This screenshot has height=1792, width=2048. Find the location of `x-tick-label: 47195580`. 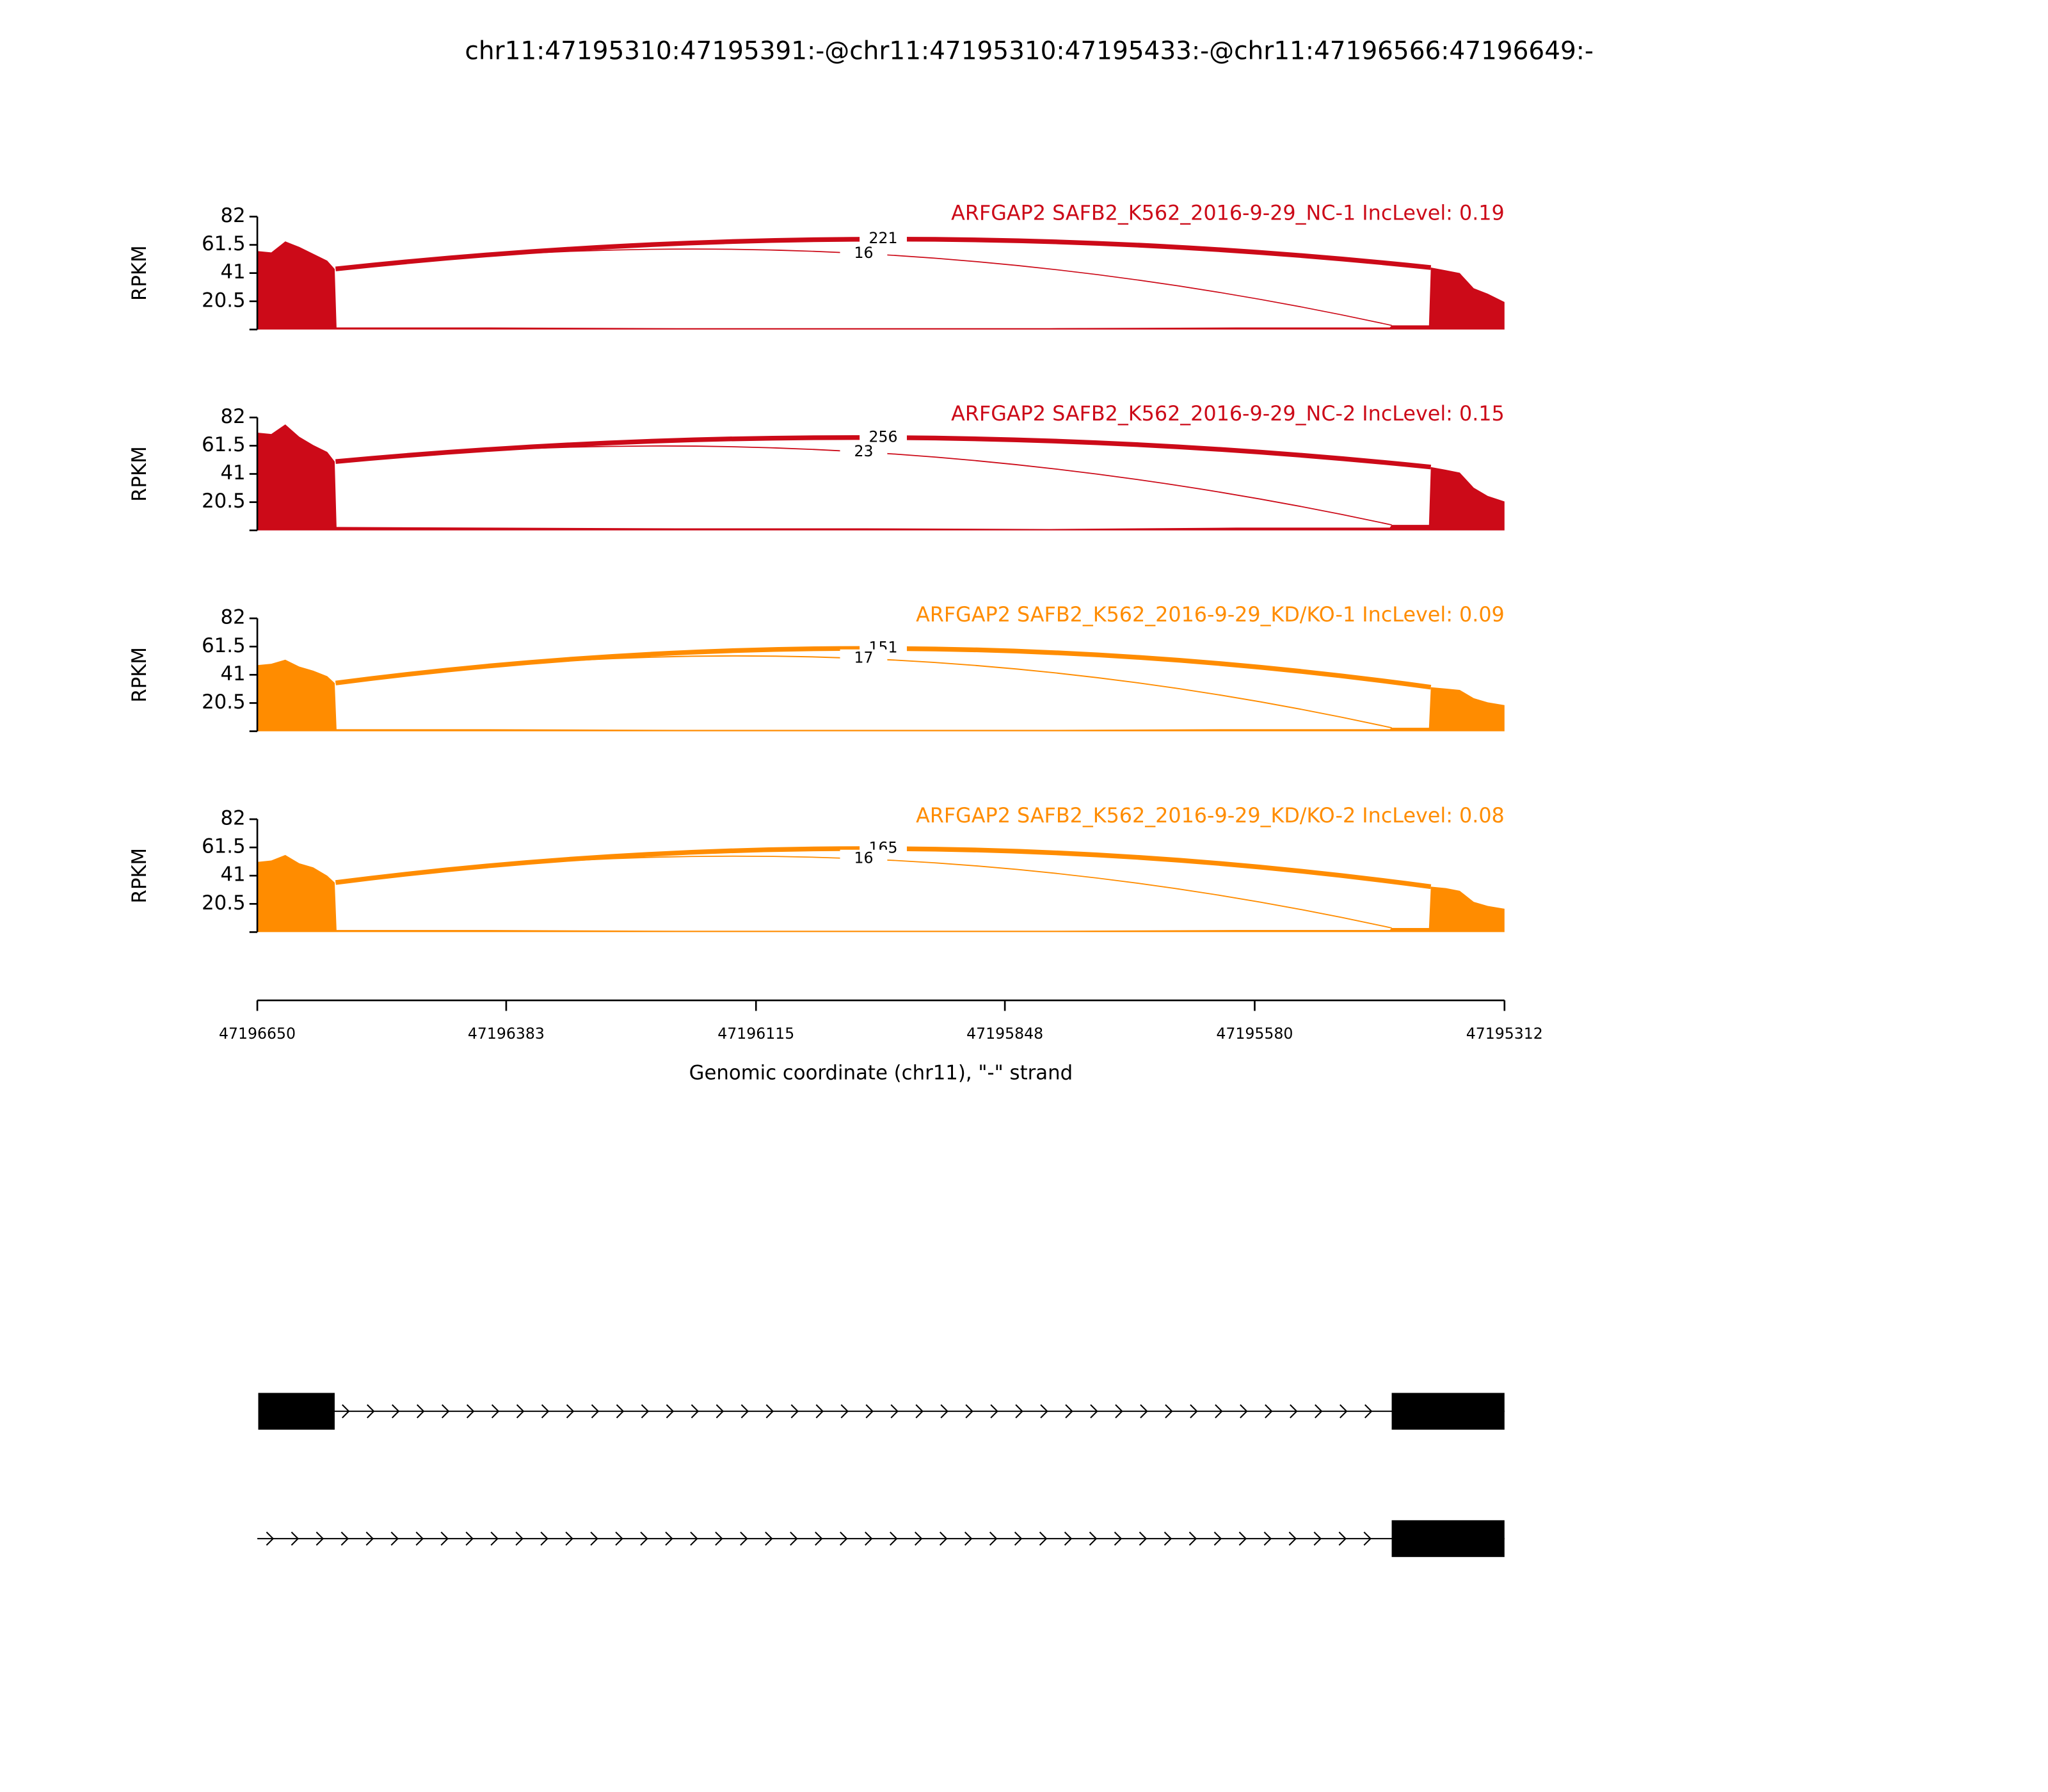

x-tick-label: 47195580 is located at coordinates (1254, 1034).